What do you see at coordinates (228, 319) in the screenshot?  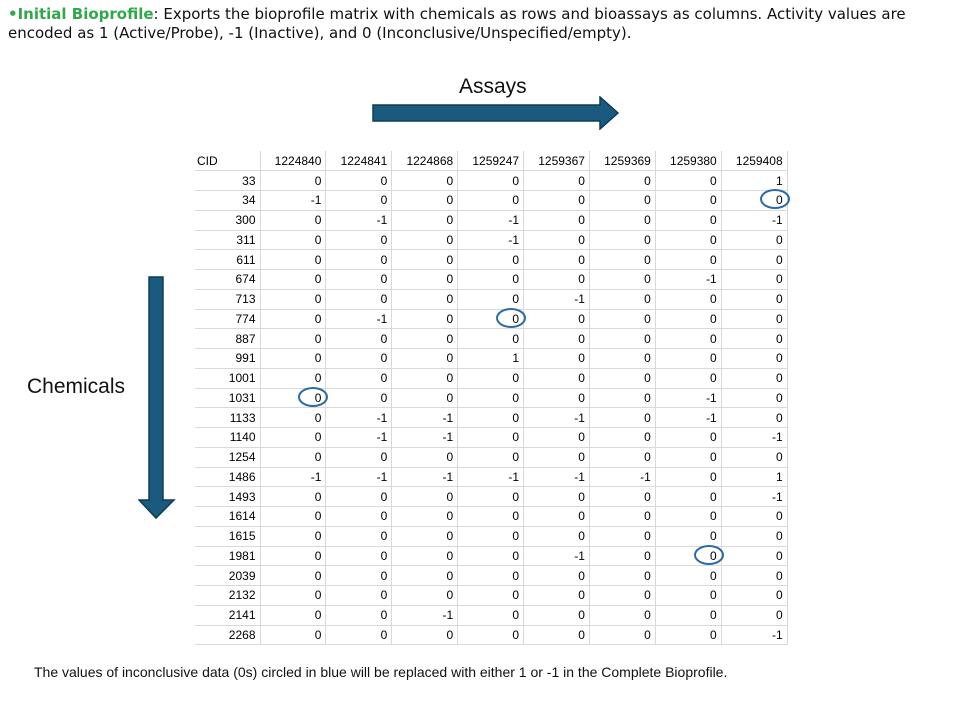 I see `cid-cell: 774` at bounding box center [228, 319].